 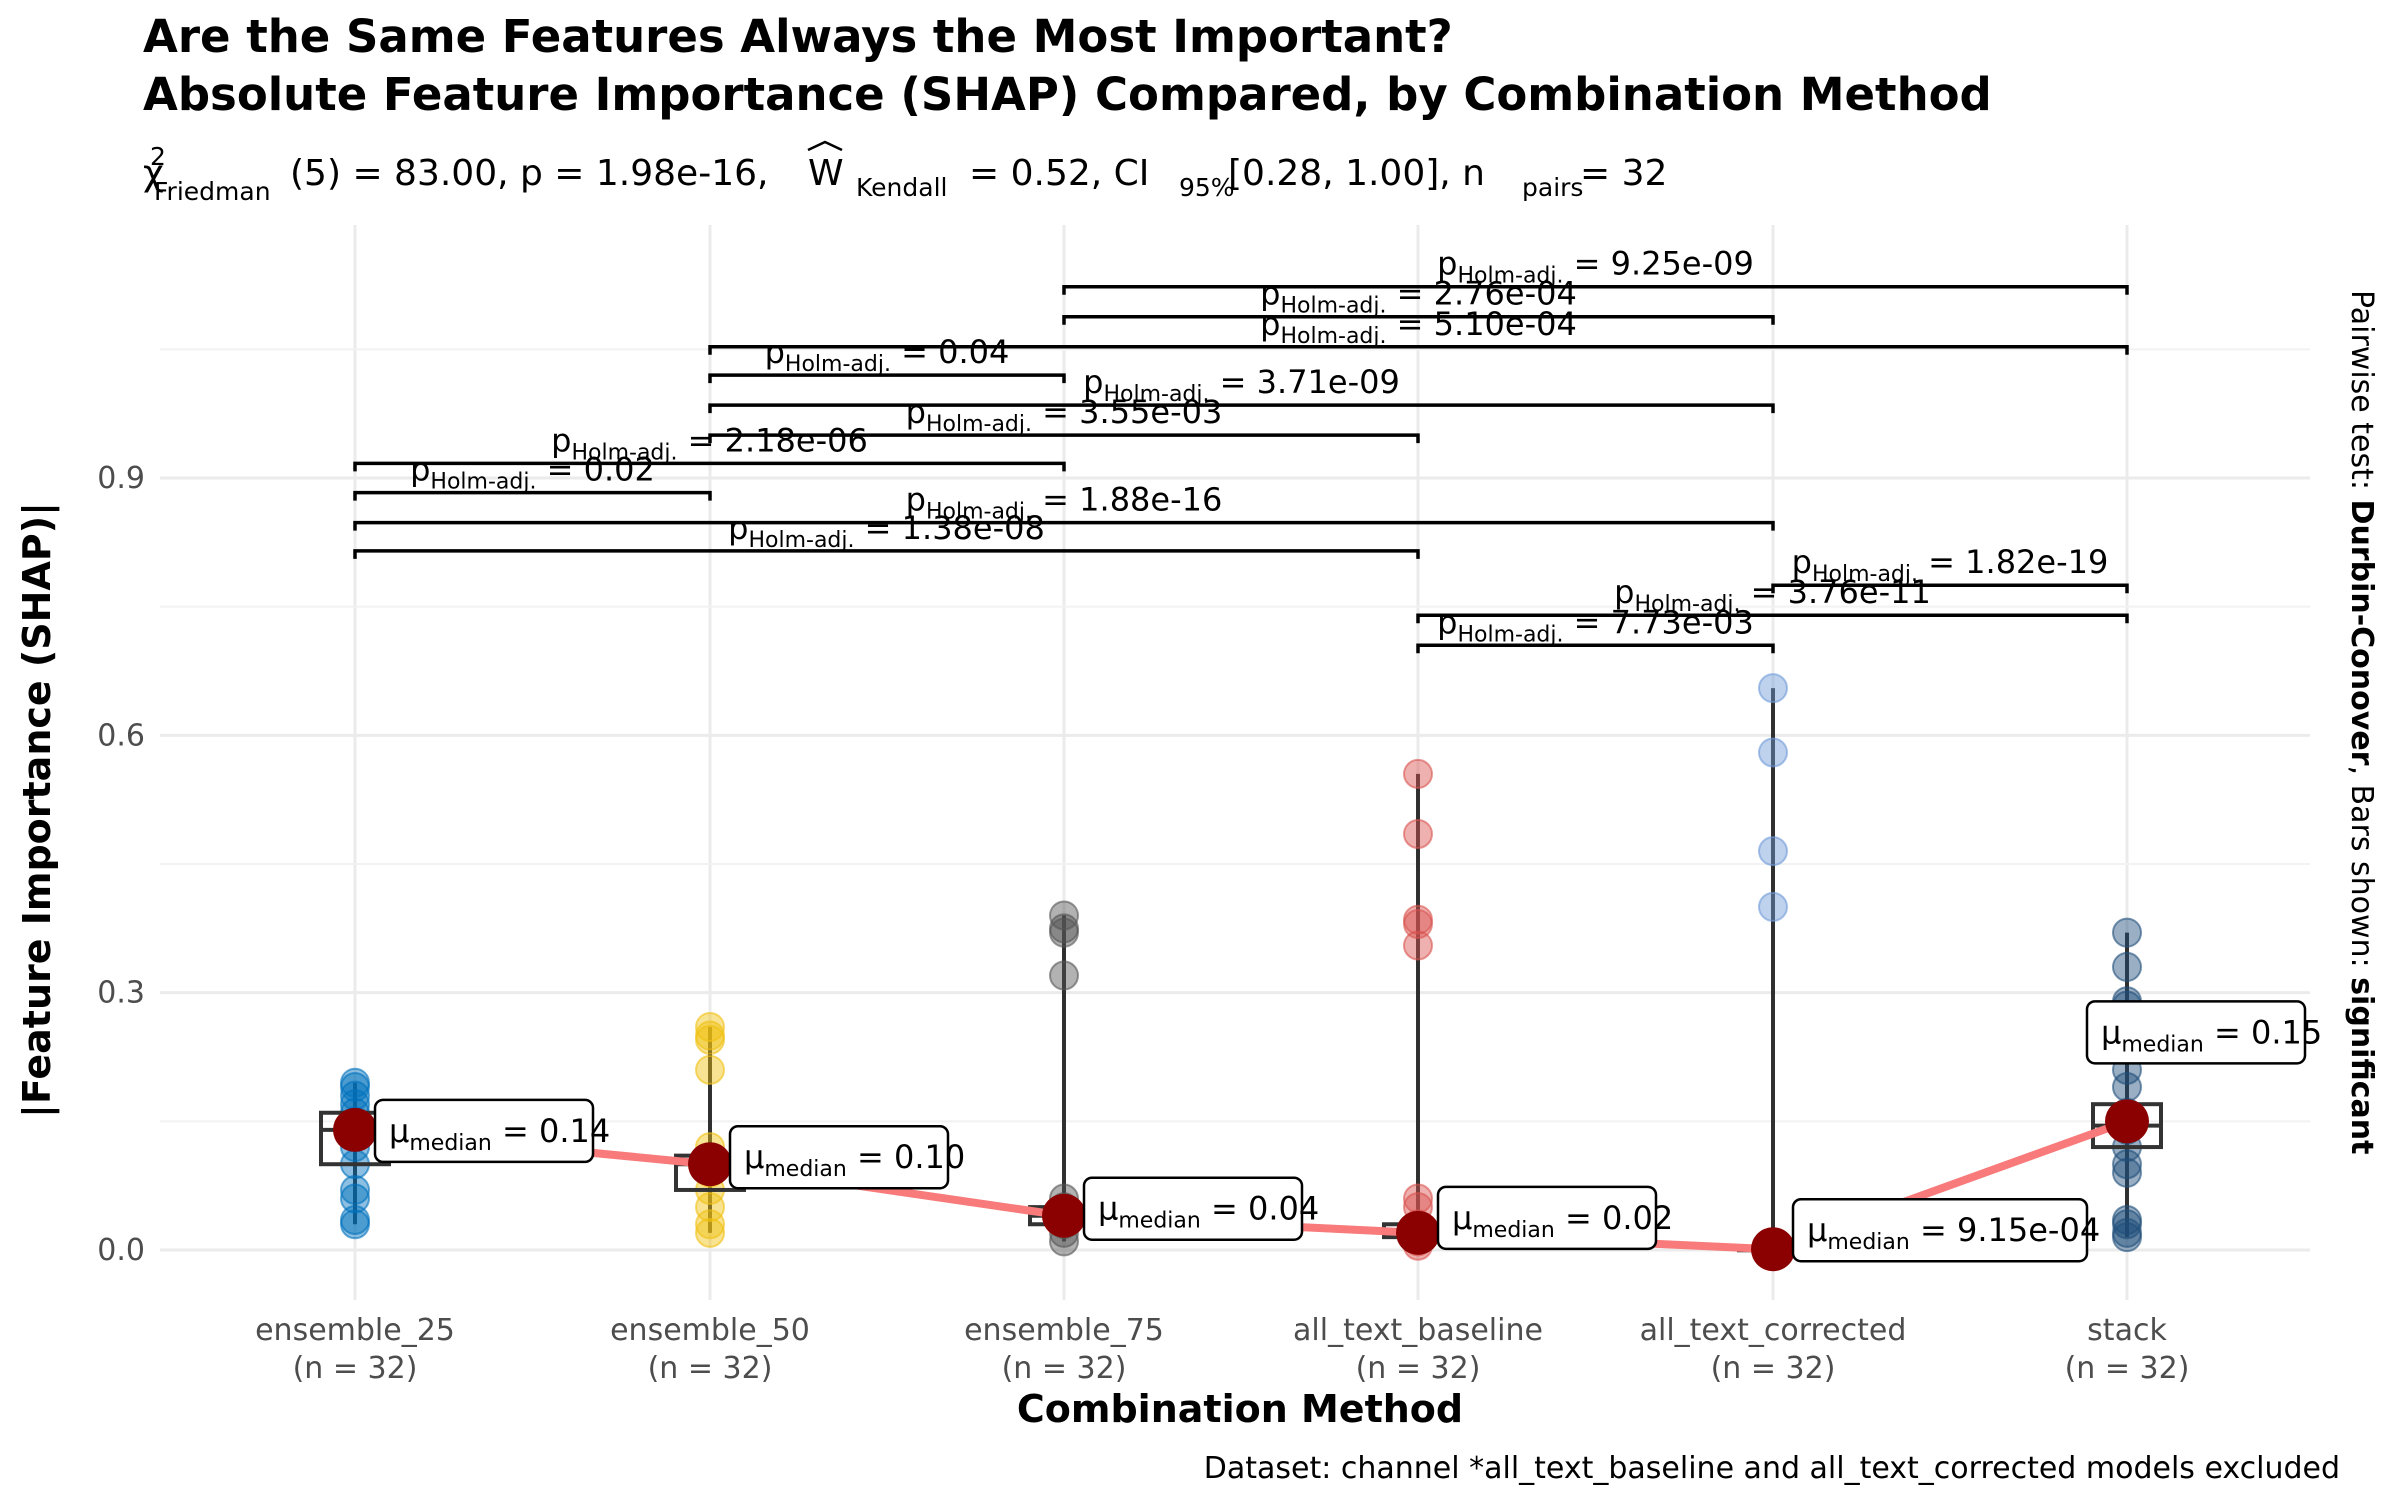 I want to click on chi-symbol: χ, so click(x=153, y=173).